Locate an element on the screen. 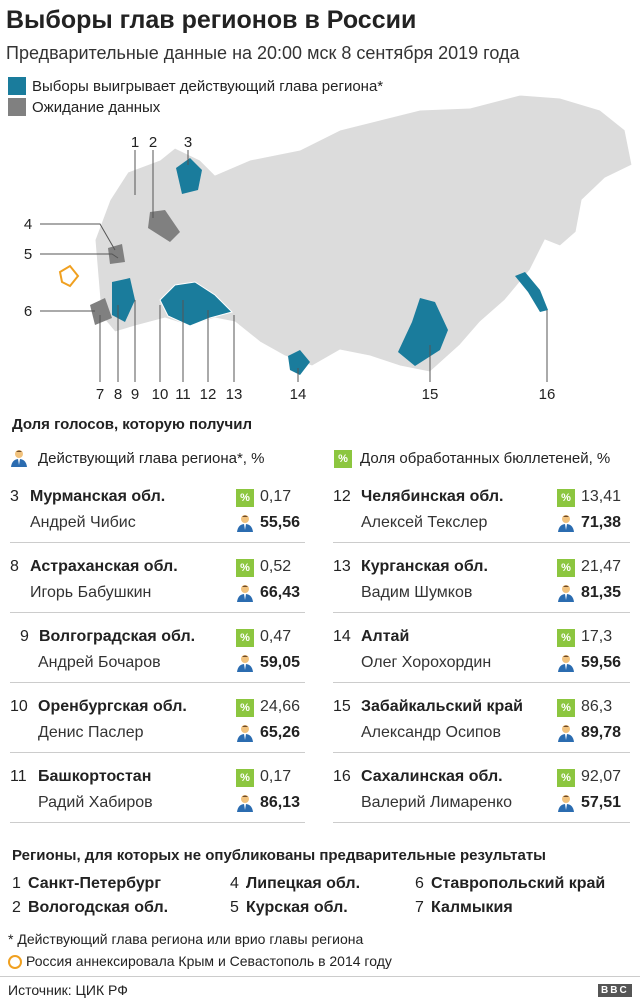  legend-label: Ожидание данных is located at coordinates (96, 107).